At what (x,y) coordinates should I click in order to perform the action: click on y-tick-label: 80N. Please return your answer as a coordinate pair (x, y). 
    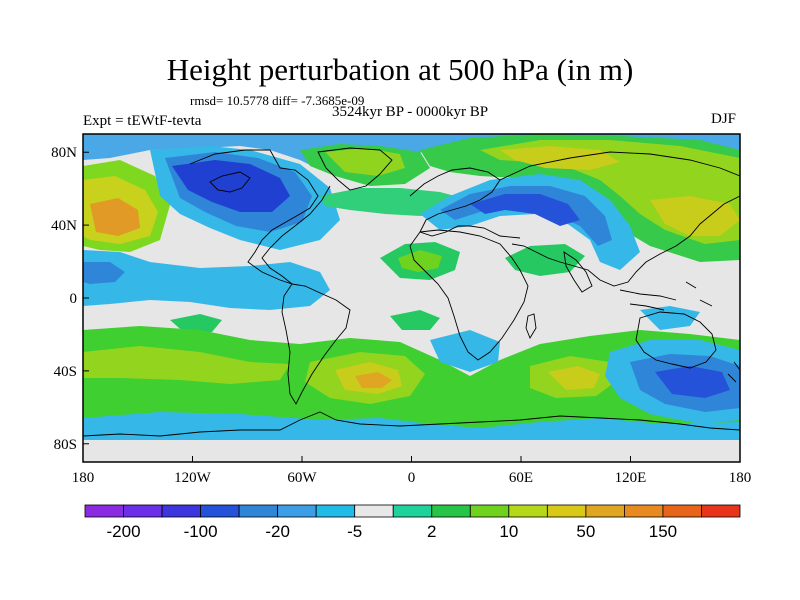
    Looking at the image, I should click on (64, 153).